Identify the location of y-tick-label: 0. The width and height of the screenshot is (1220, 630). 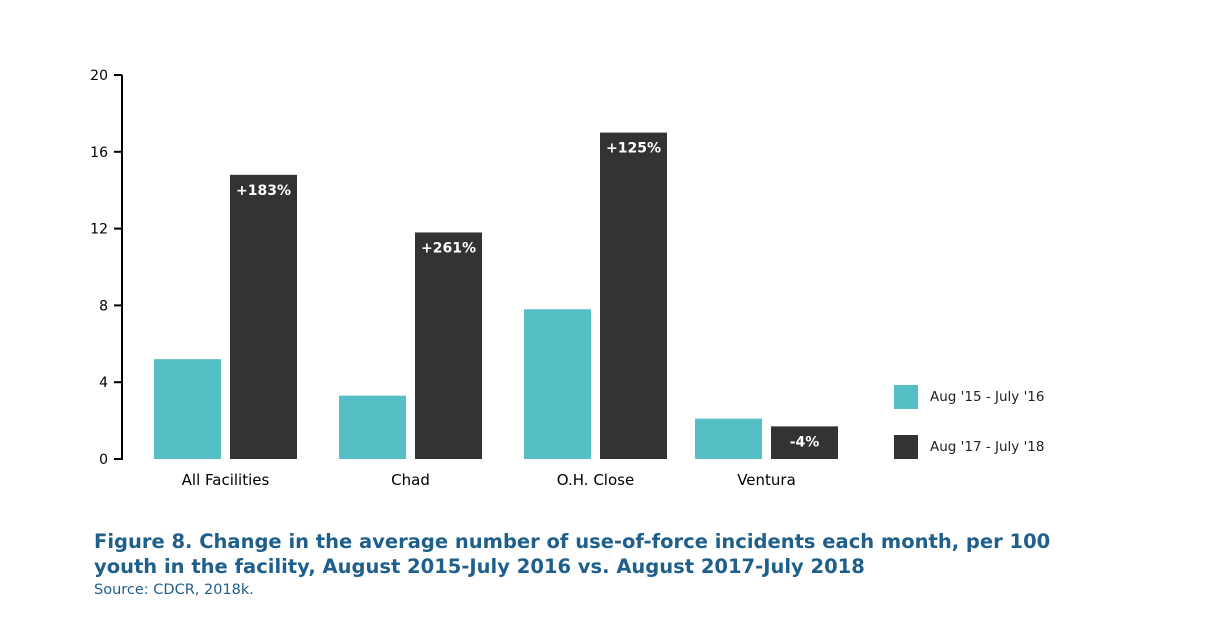
(103, 460).